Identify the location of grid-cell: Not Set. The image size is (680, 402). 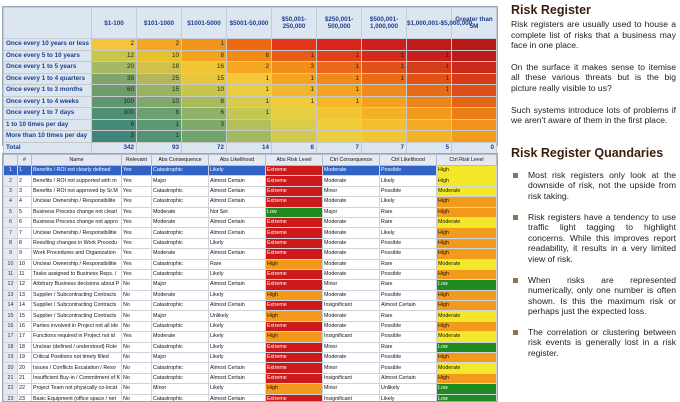
(237, 212).